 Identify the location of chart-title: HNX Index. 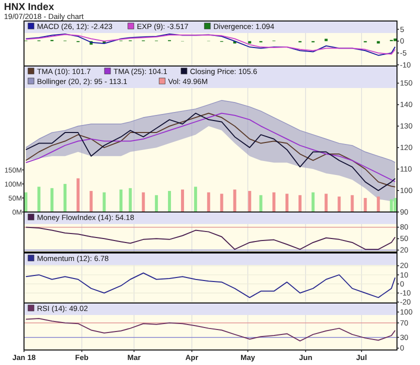
(29, 7).